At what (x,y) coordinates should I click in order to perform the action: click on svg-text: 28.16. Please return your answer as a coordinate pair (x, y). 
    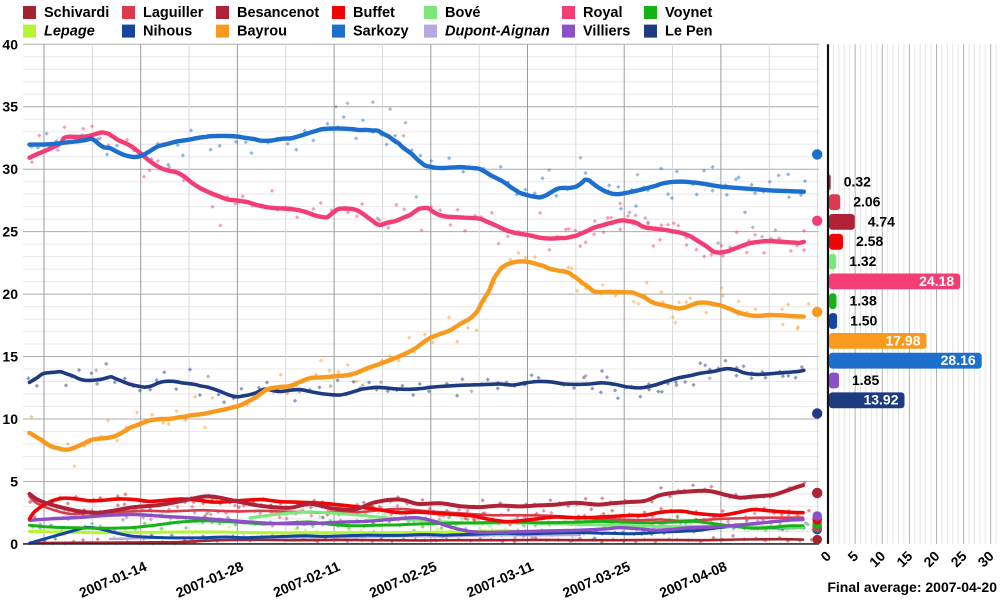
    Looking at the image, I should click on (958, 360).